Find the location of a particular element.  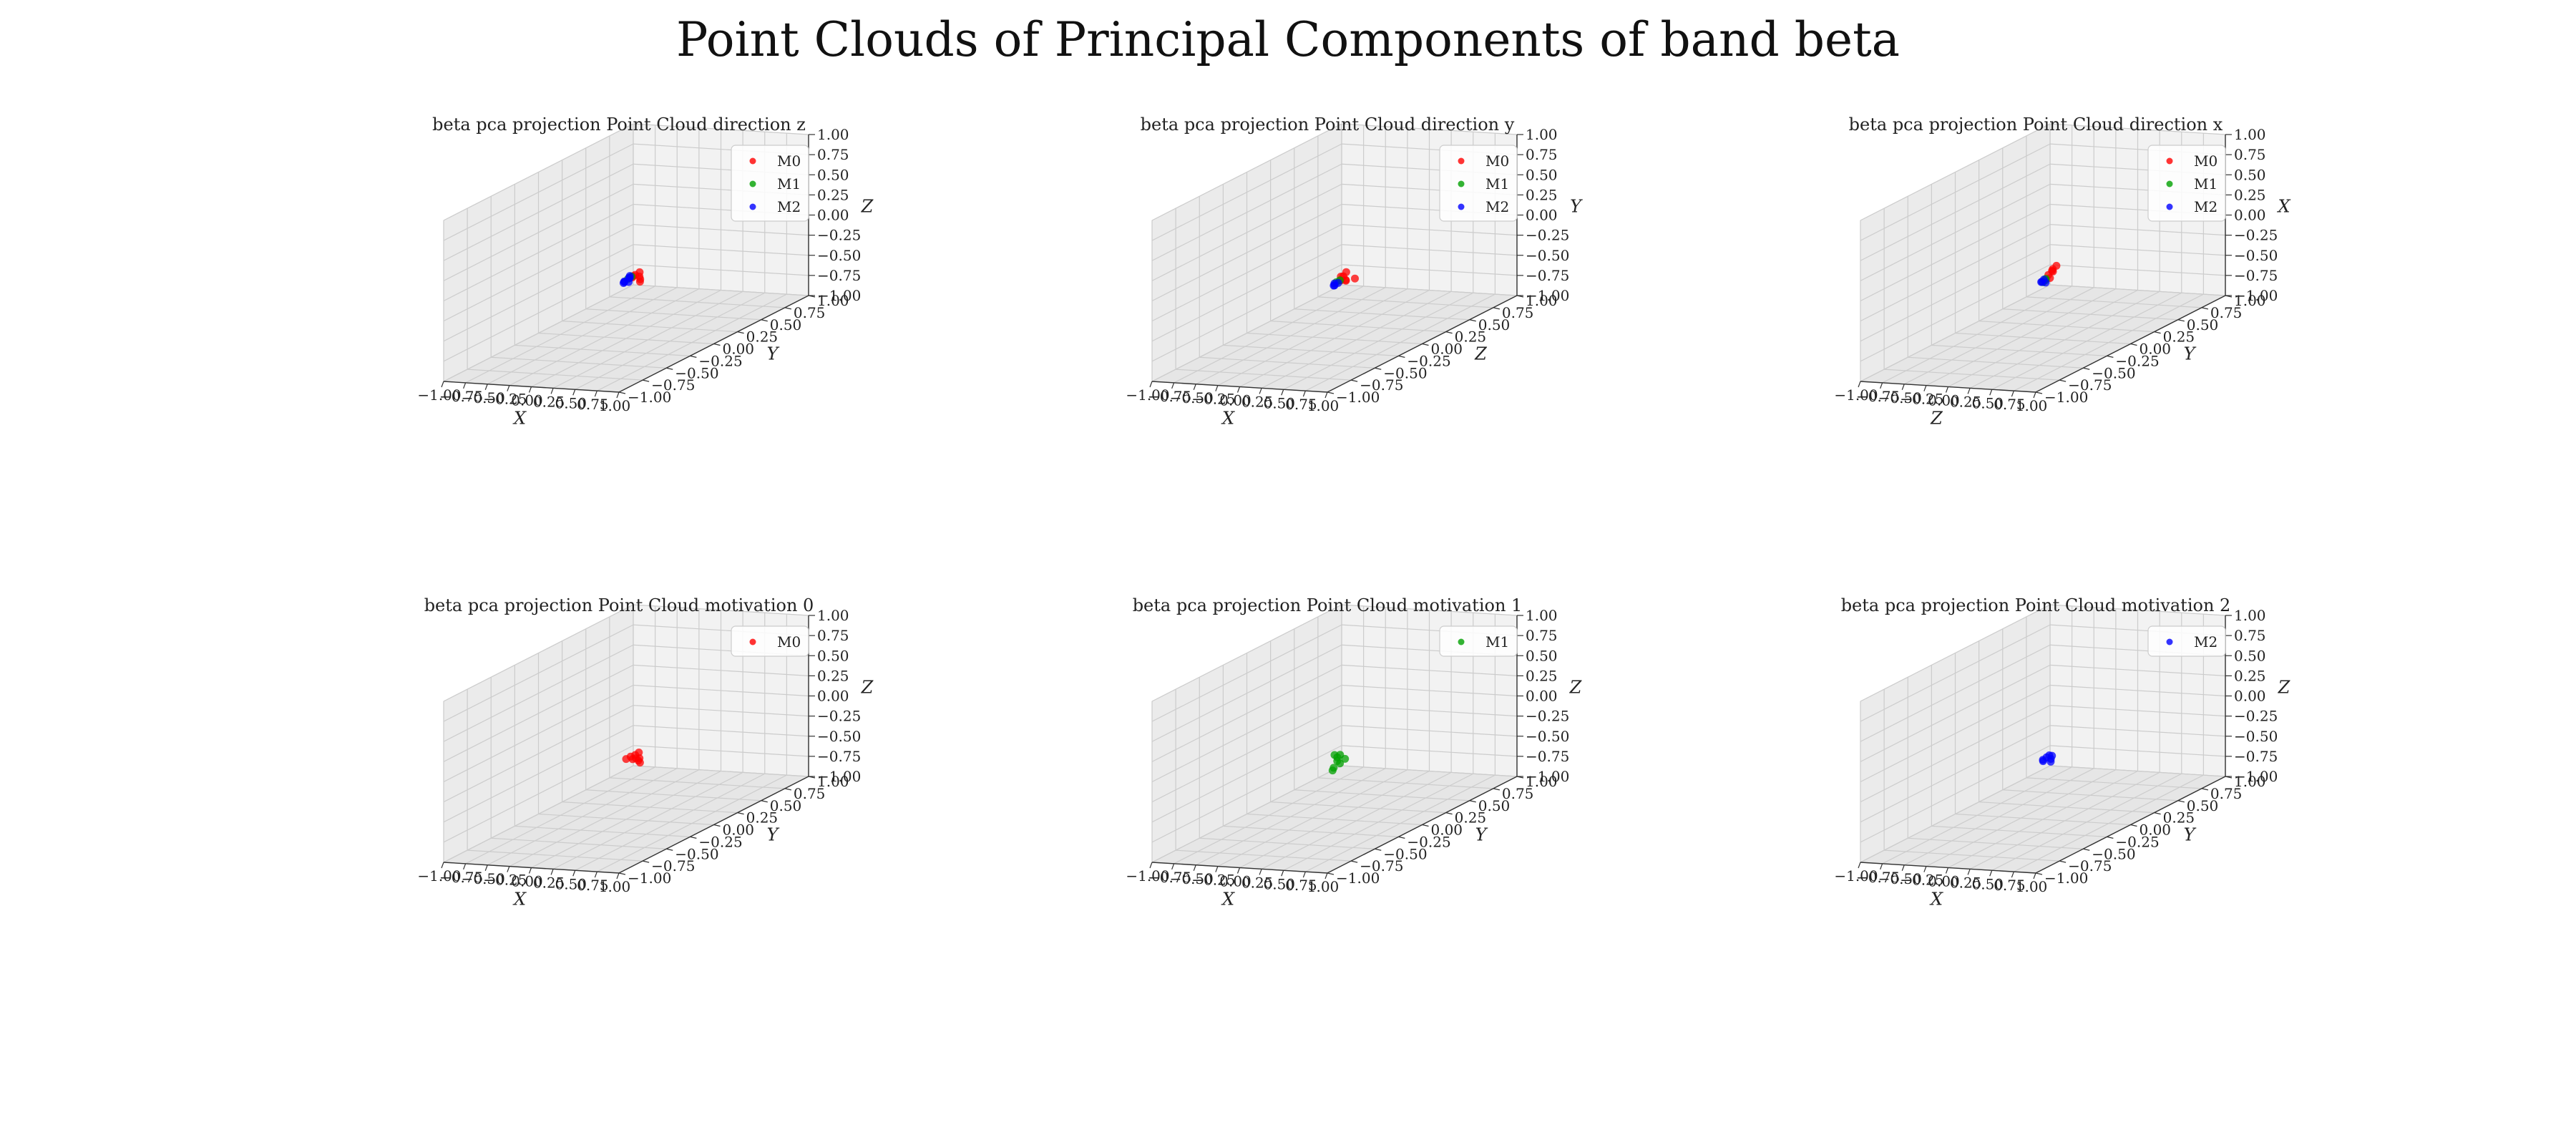

z-tick-label: 0.75 is located at coordinates (1542, 154).